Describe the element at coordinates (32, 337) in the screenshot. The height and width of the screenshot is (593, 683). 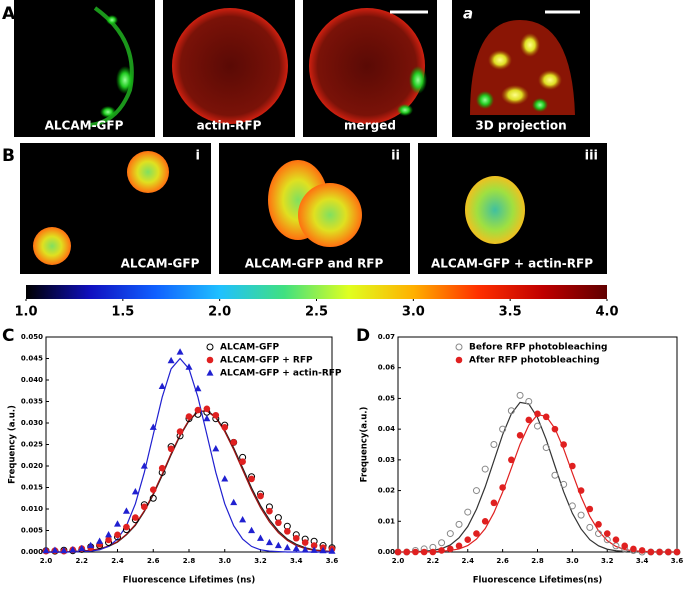
I see `y-tick-label: 0.050` at that location.